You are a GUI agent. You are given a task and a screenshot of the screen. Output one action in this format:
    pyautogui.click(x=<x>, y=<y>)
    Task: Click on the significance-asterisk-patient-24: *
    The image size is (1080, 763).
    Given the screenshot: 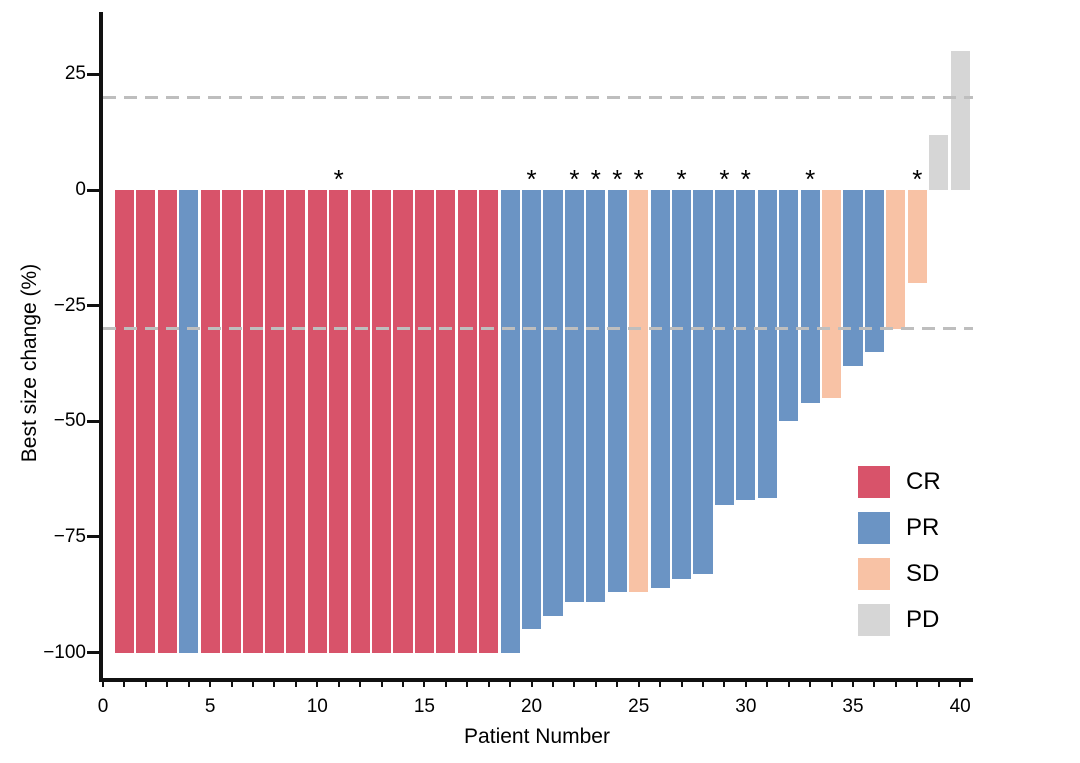 What is the action you would take?
    pyautogui.click(x=617, y=179)
    